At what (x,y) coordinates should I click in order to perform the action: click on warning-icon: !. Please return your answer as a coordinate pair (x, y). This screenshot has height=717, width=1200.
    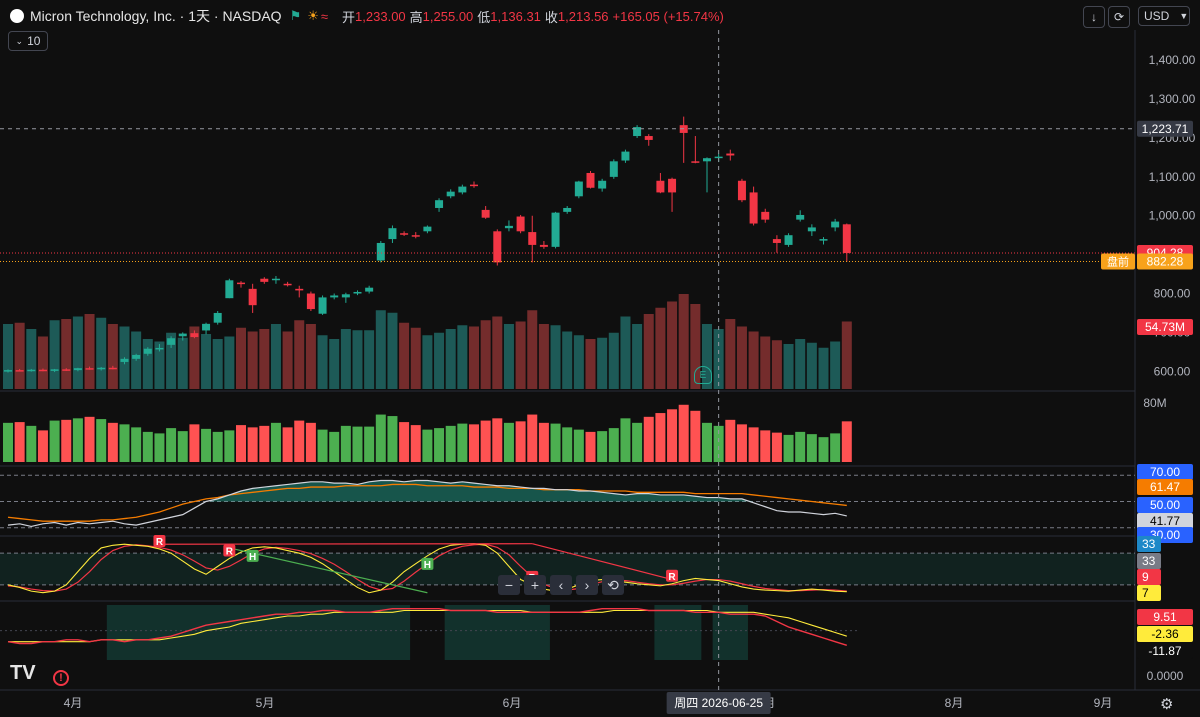
    Looking at the image, I should click on (61, 678).